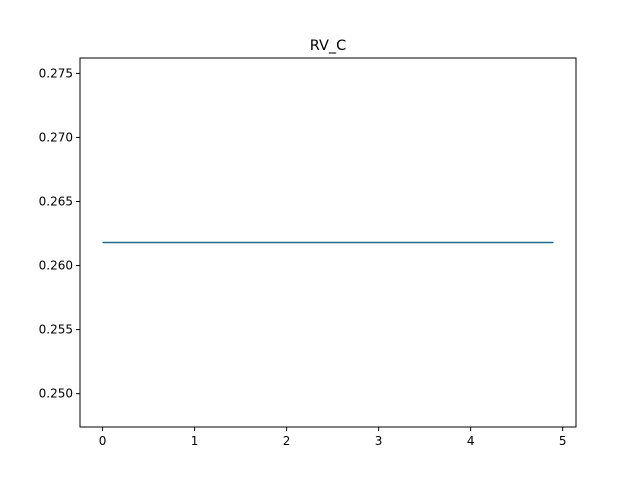 The height and width of the screenshot is (480, 640). Describe the element at coordinates (56, 137) in the screenshot. I see `y-tick-label: 0.270` at that location.